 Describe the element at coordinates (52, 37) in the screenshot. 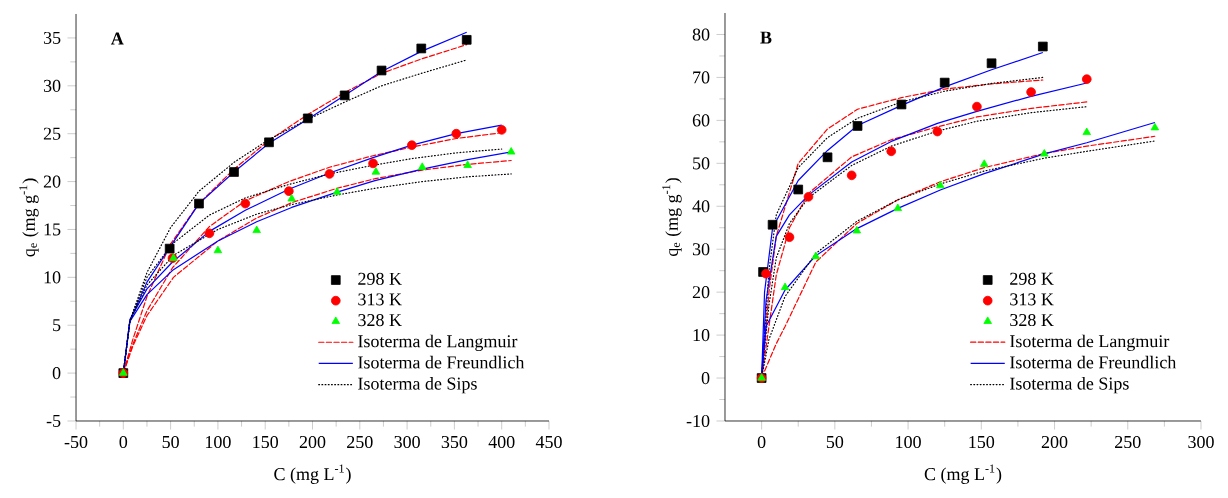

I see `y-tick-label: 35` at that location.